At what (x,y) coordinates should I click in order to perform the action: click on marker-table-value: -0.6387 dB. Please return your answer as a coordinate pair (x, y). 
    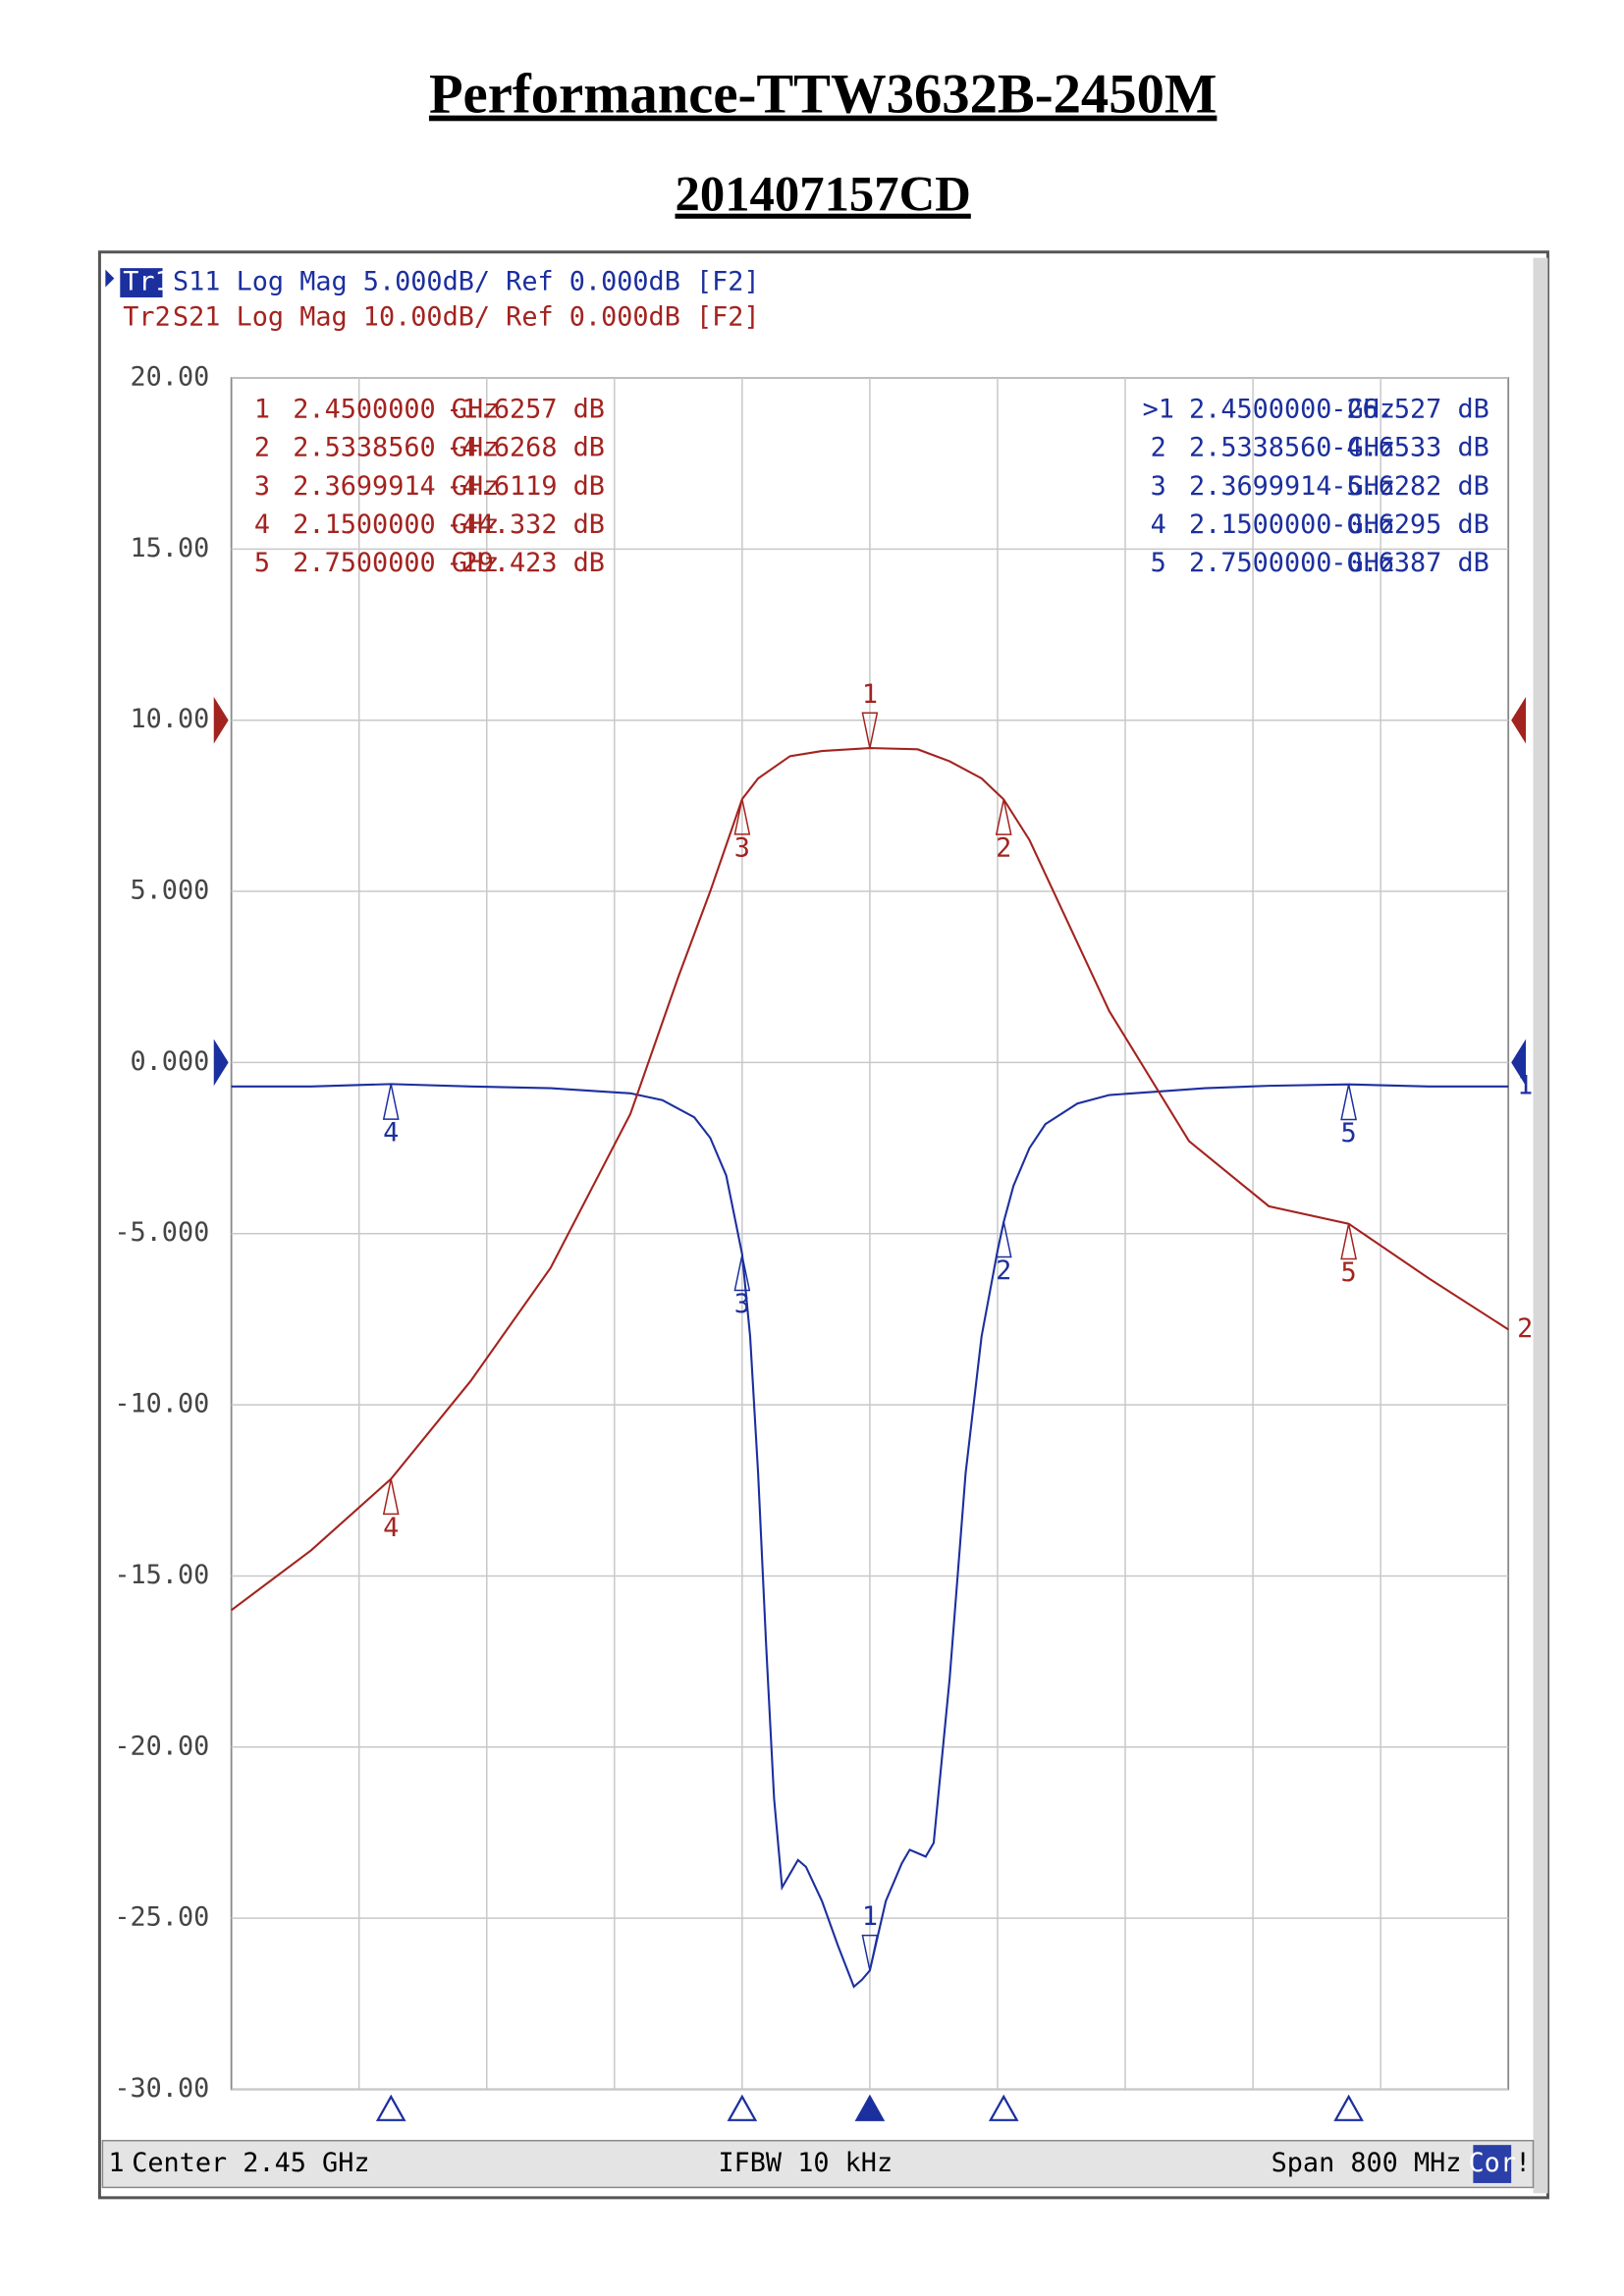
    Looking at the image, I should click on (1409, 563).